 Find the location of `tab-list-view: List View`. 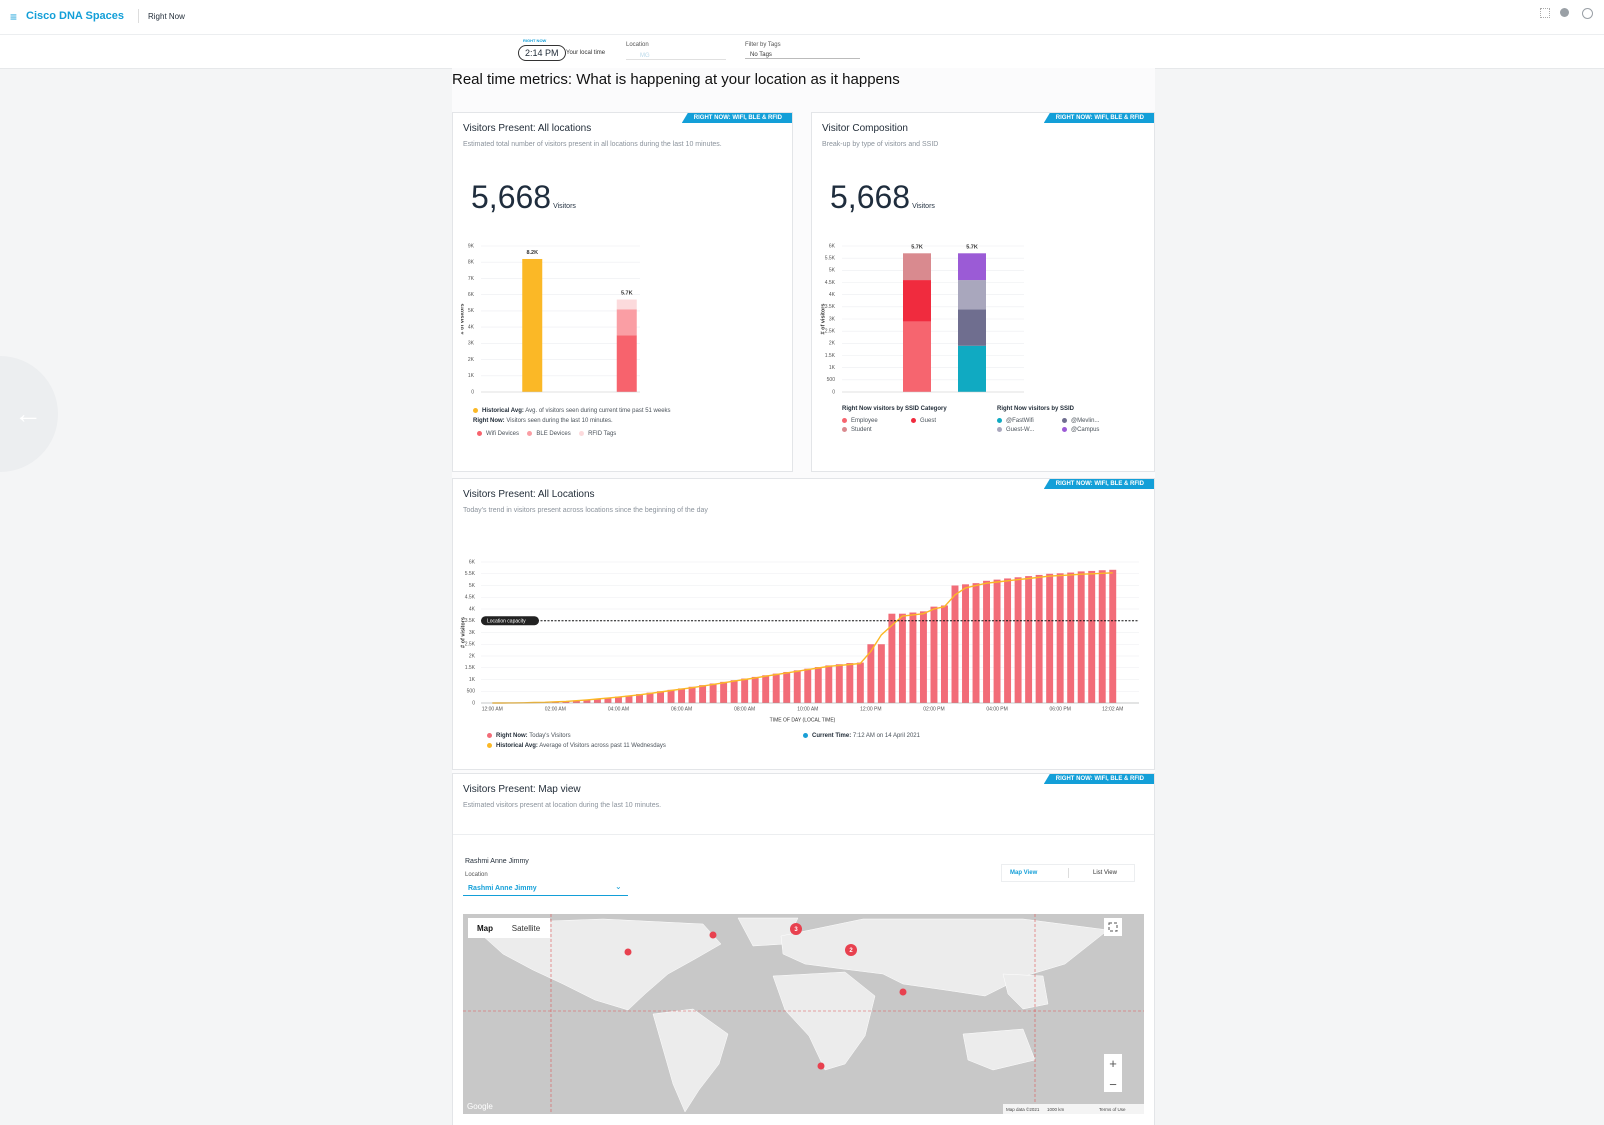

tab-list-view: List View is located at coordinates (1105, 873).